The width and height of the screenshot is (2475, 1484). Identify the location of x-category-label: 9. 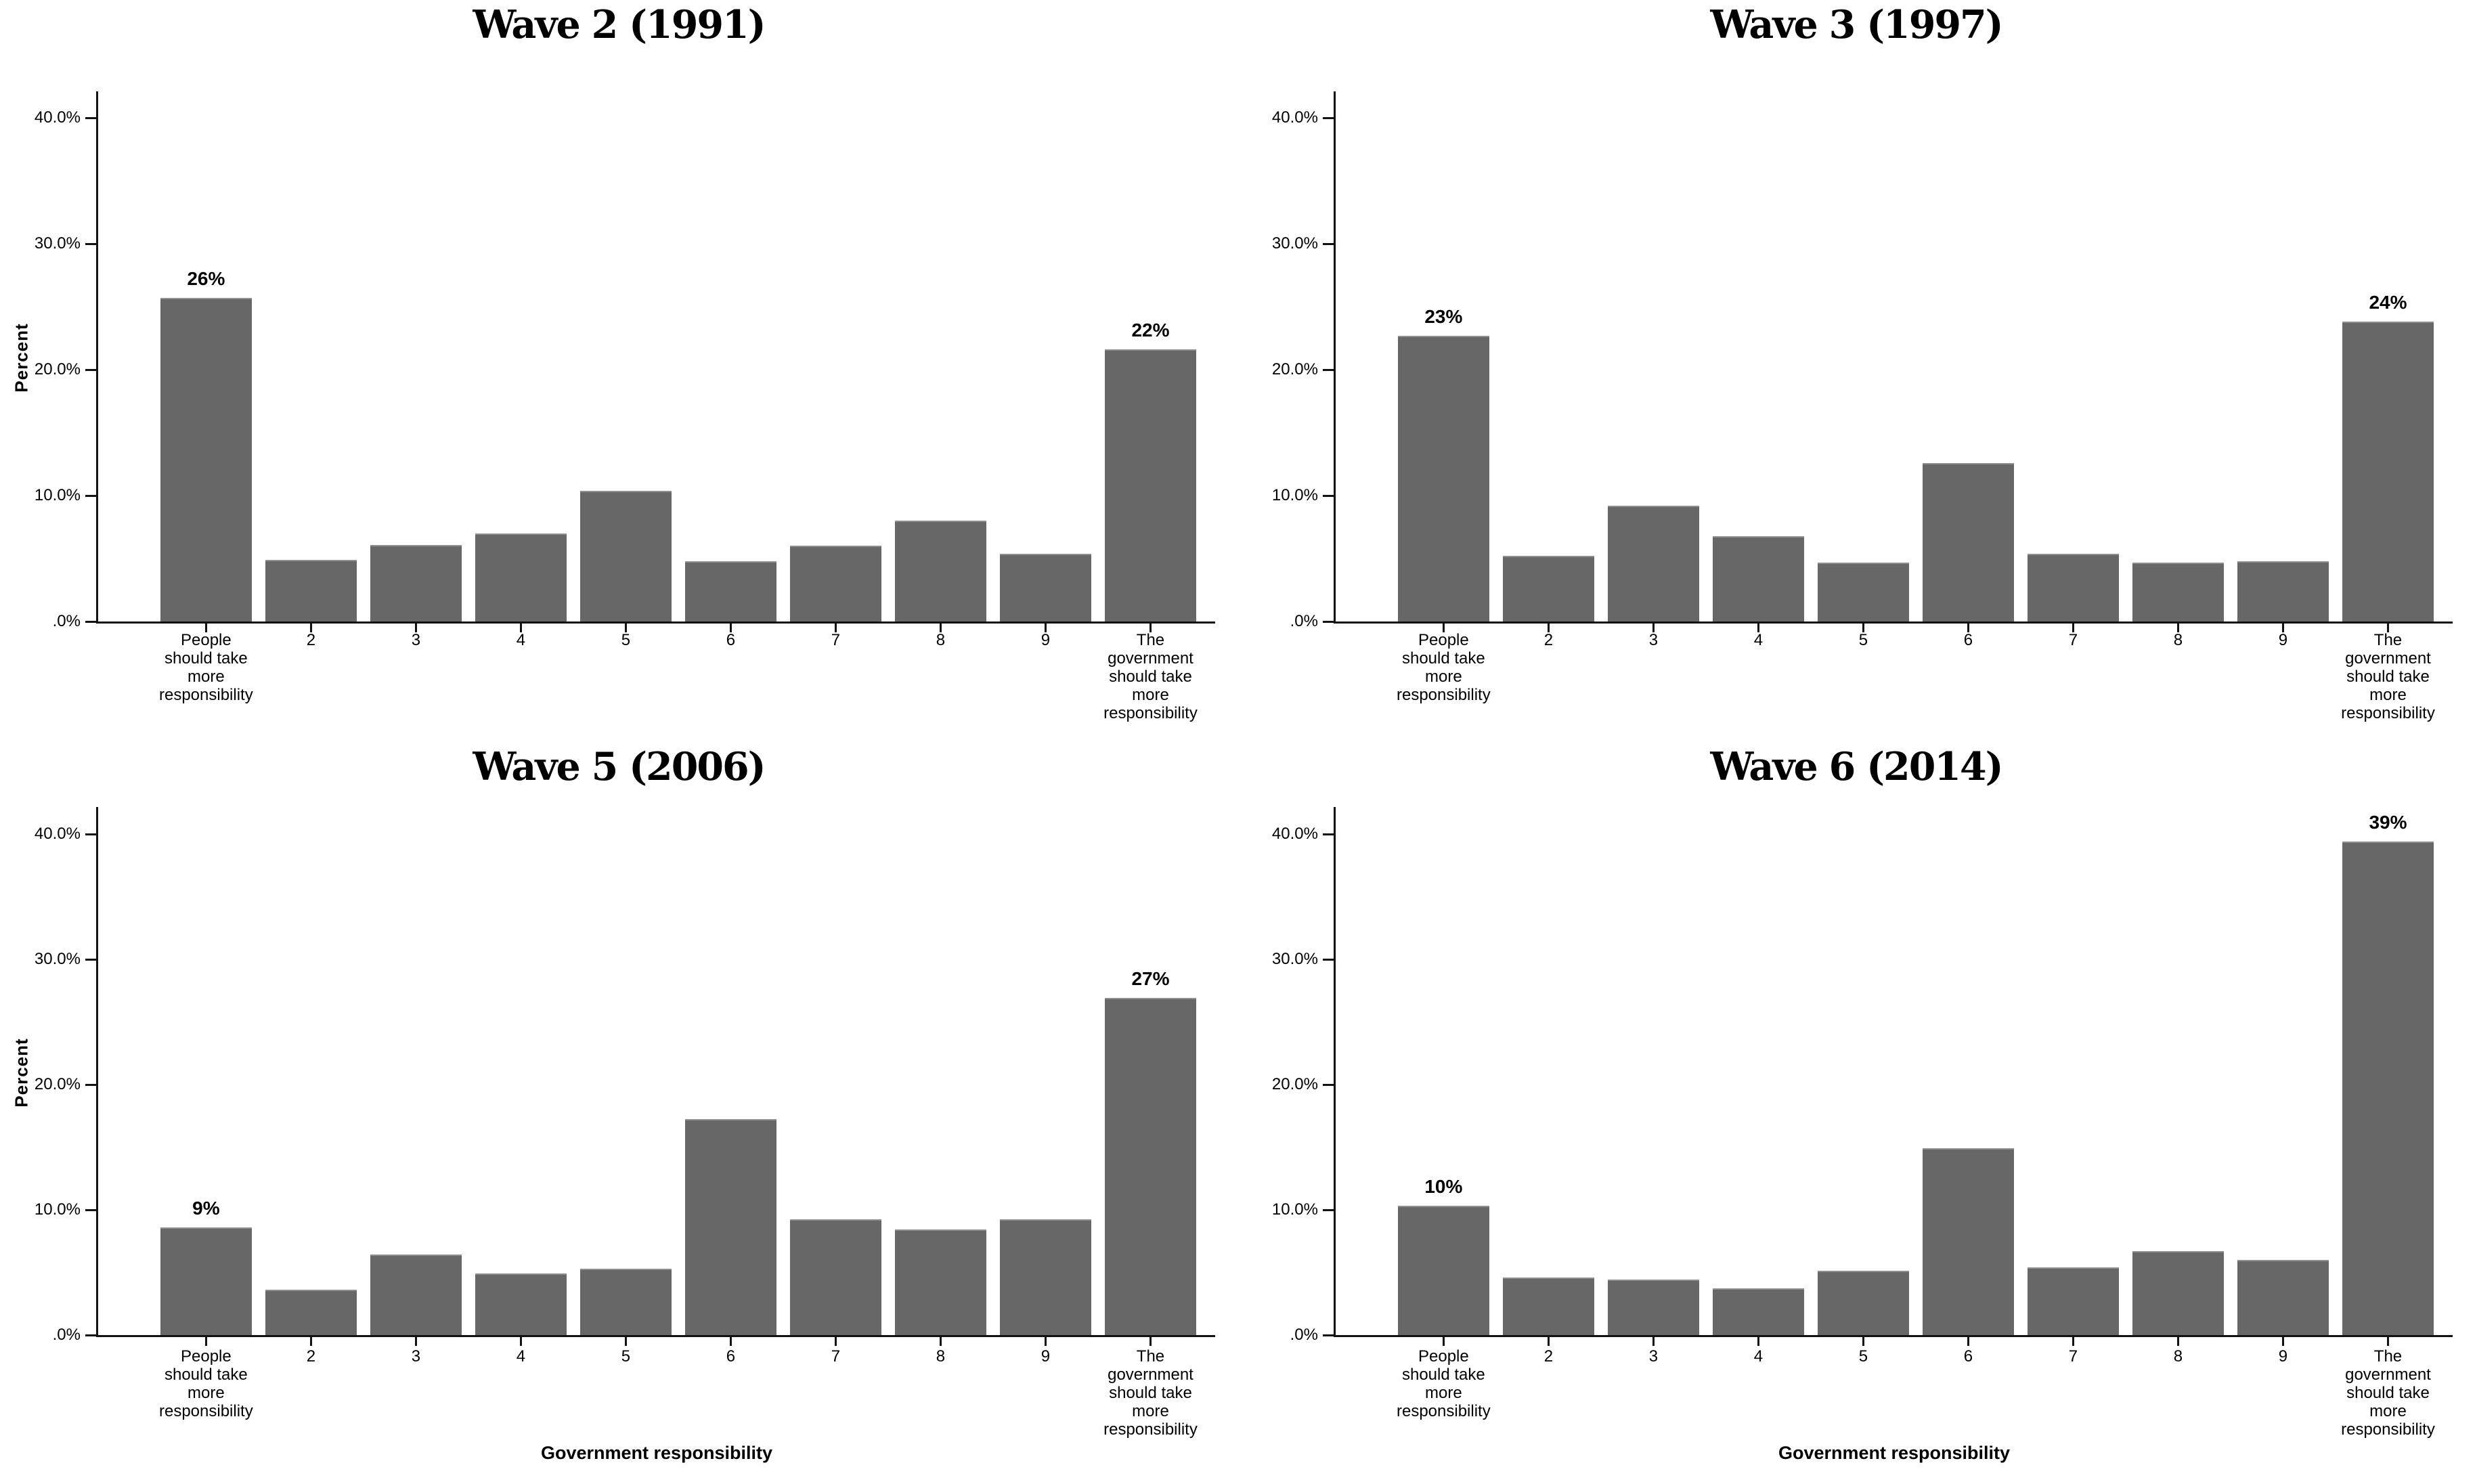
(2283, 639).